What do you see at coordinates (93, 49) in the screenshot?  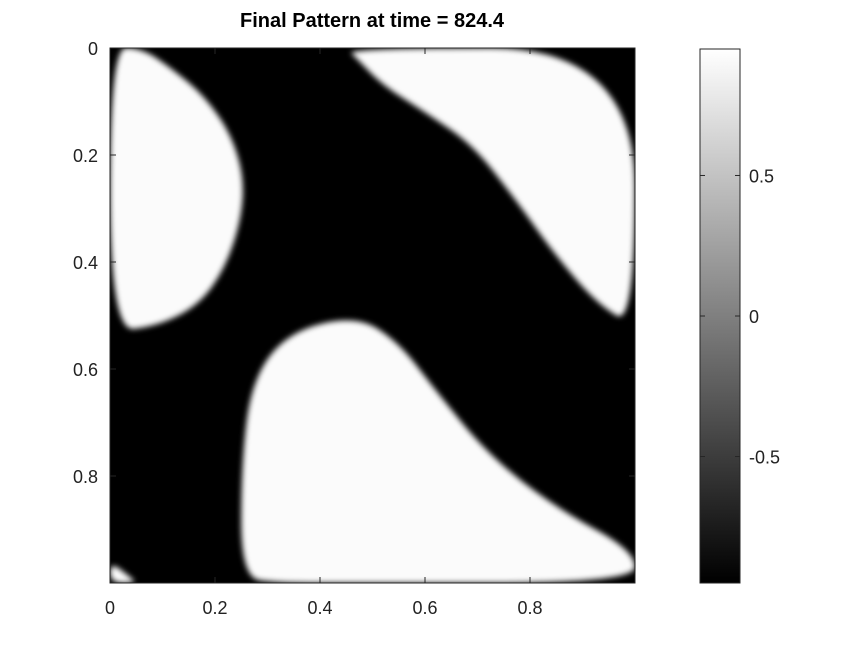 I see `y-tick-label: 0` at bounding box center [93, 49].